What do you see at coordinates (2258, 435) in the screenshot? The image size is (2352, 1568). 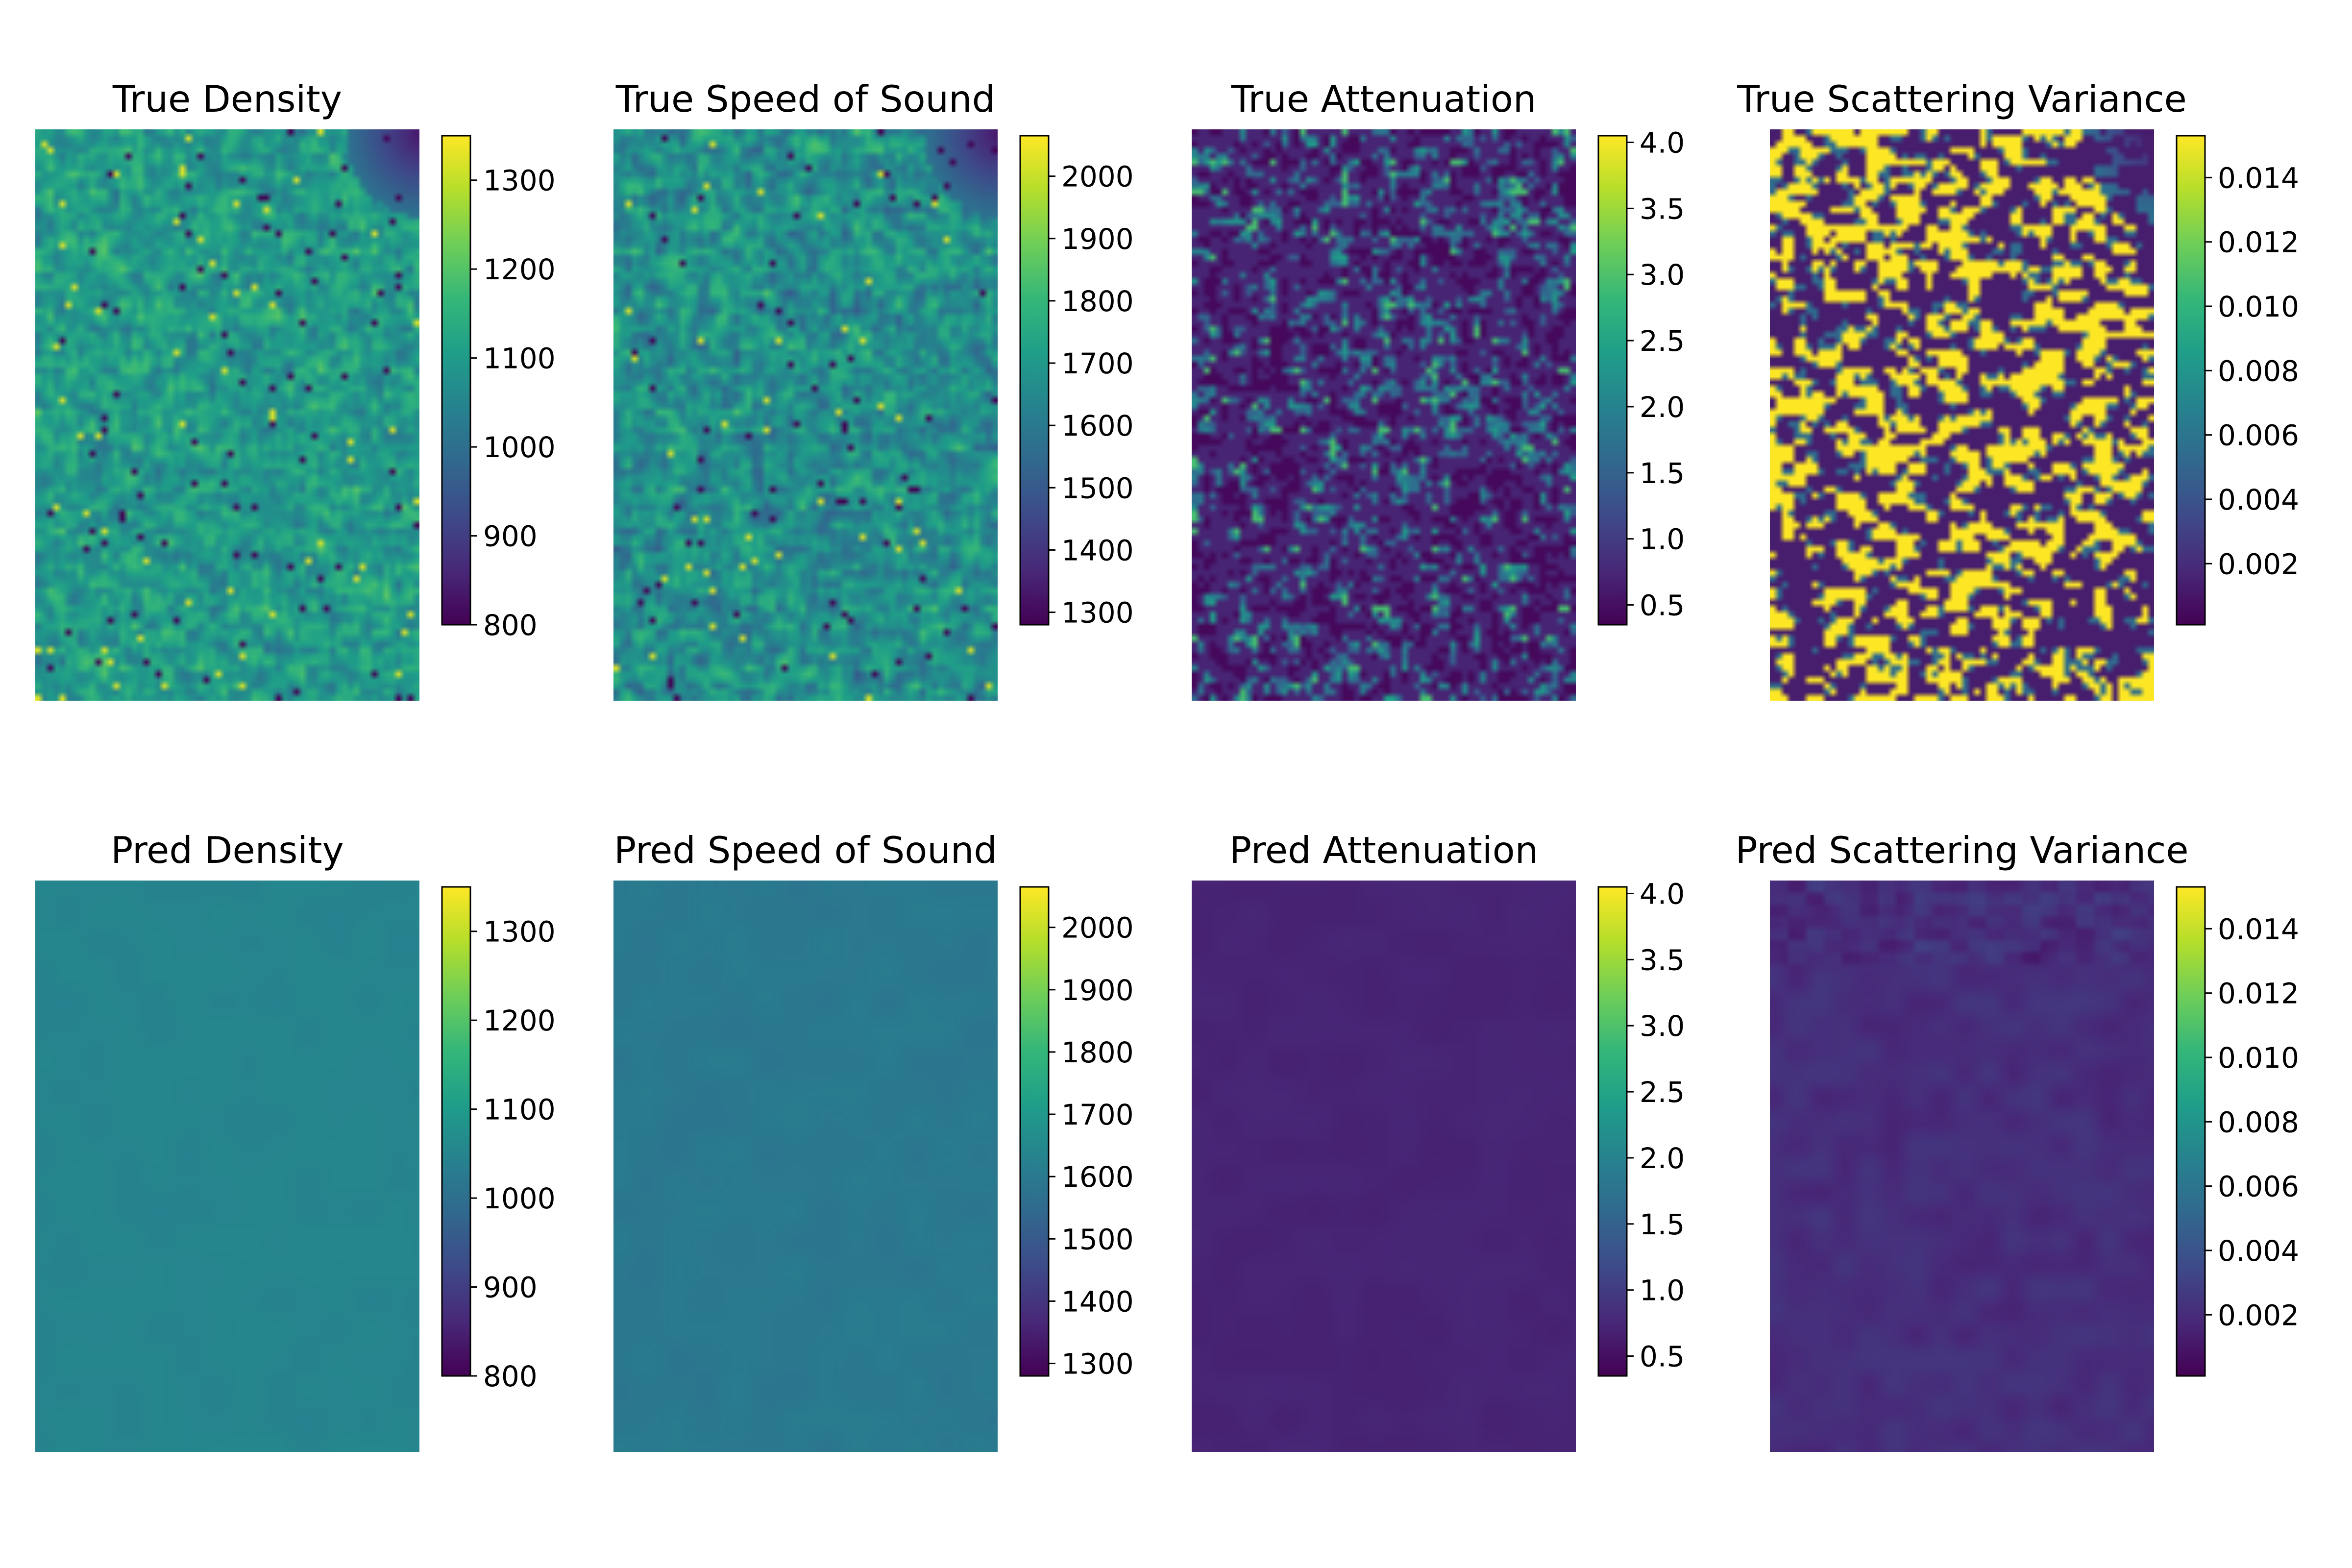 I see `colorbar-tick-label-true-scattering-variance: 0.006` at bounding box center [2258, 435].